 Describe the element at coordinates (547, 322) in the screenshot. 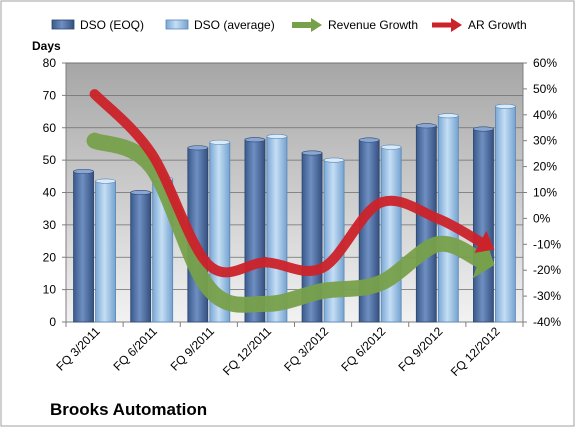

I see `y-right-tick-label: -40%` at that location.